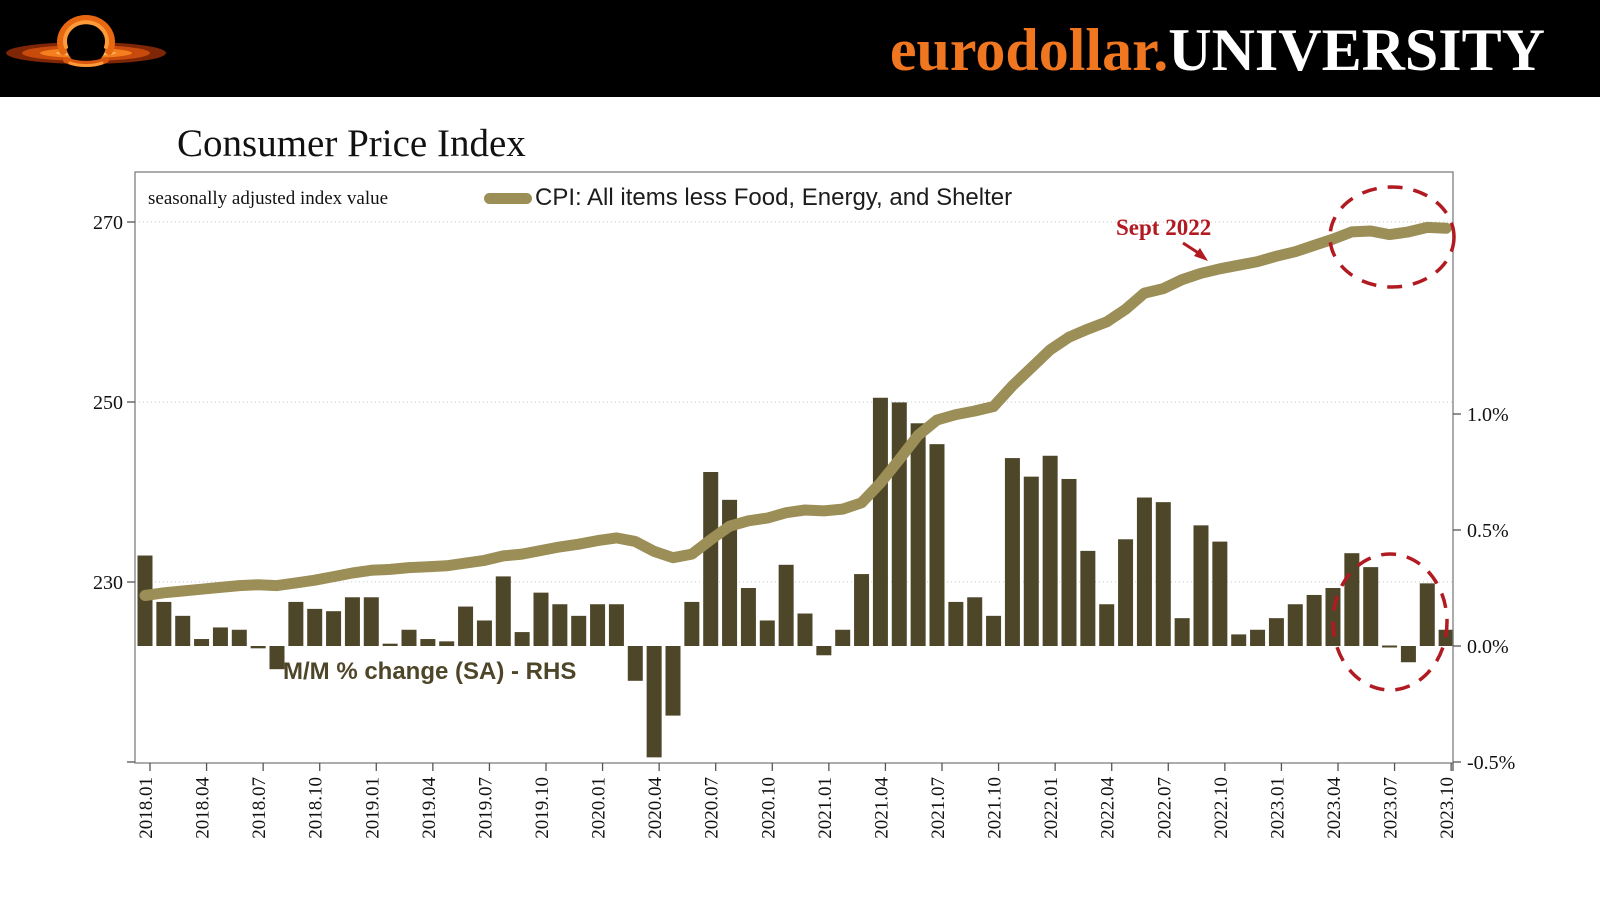 This screenshot has height=900, width=1600. I want to click on bar-2019.06, so click(466, 626).